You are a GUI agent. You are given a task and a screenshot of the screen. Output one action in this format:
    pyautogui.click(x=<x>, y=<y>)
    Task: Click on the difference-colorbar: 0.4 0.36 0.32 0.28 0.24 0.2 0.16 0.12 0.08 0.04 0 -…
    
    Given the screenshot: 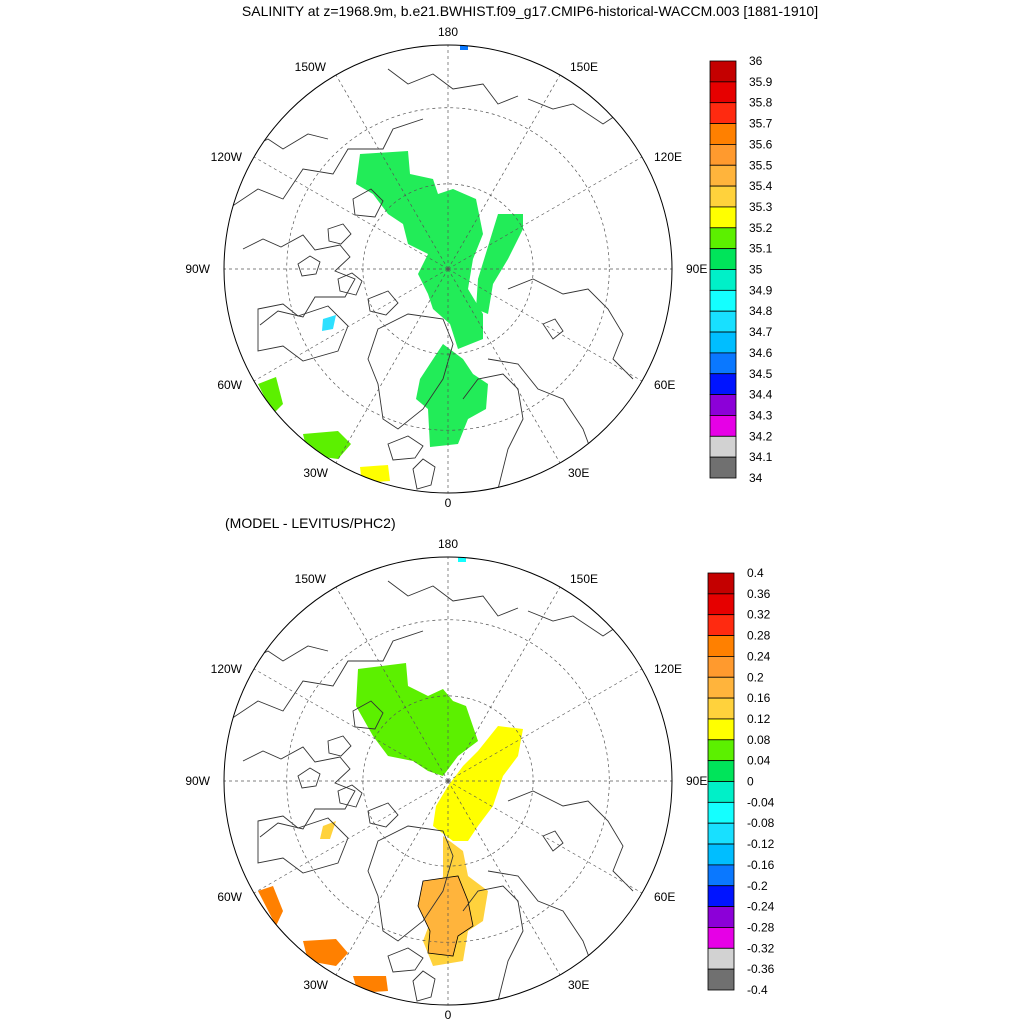 What is the action you would take?
    pyautogui.click(x=741, y=781)
    